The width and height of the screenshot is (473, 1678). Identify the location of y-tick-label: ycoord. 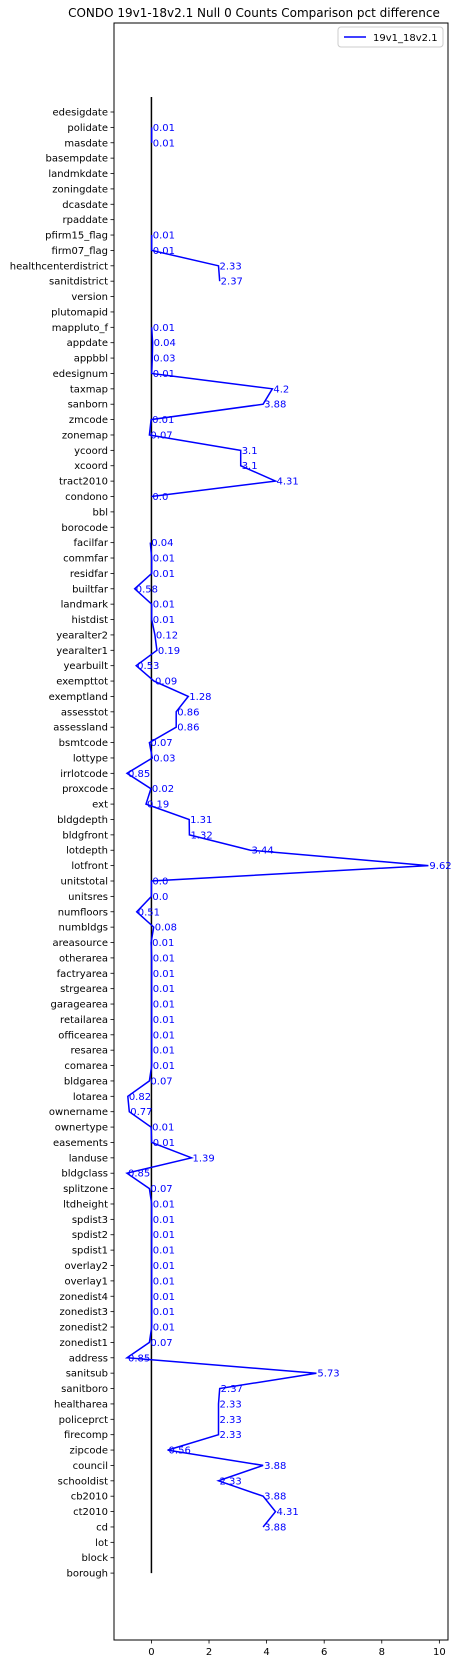
(91, 451).